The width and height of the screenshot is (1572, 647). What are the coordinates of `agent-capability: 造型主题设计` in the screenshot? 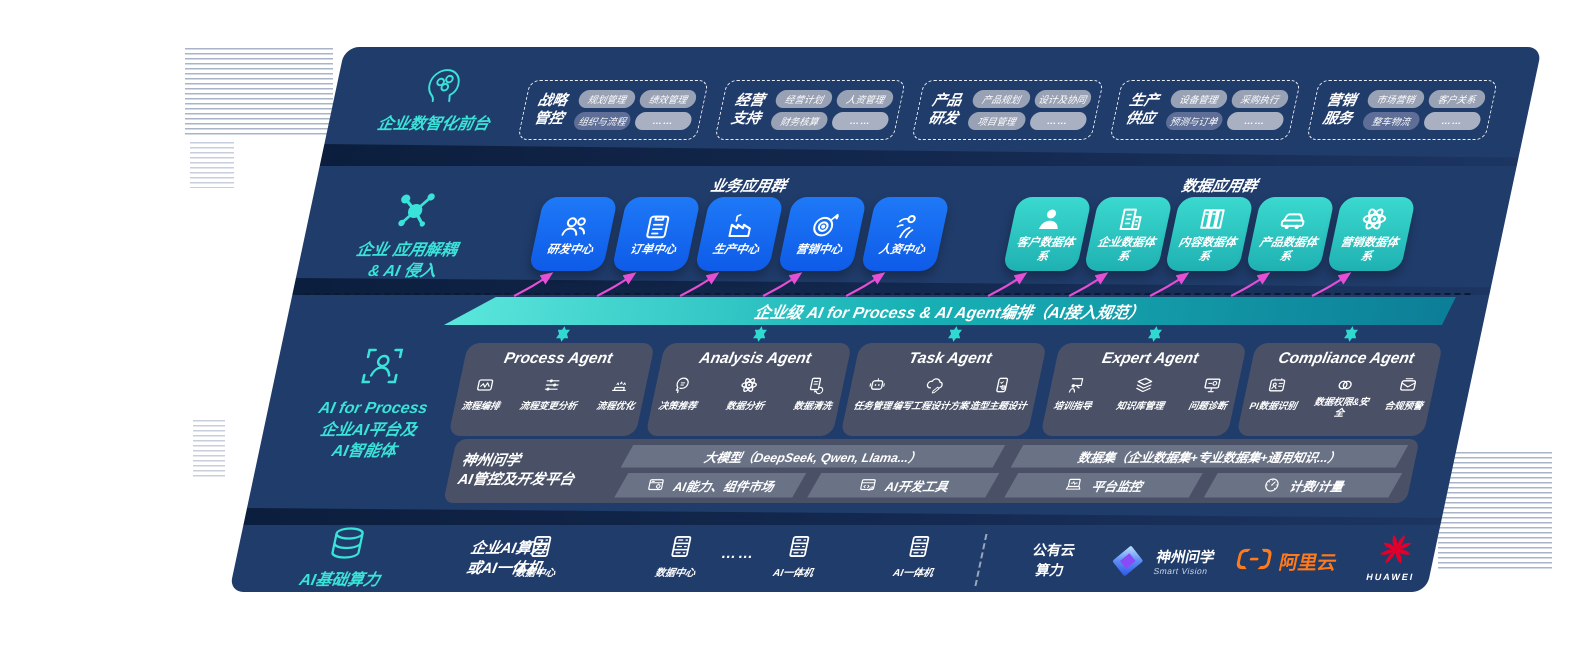 It's located at (1000, 393).